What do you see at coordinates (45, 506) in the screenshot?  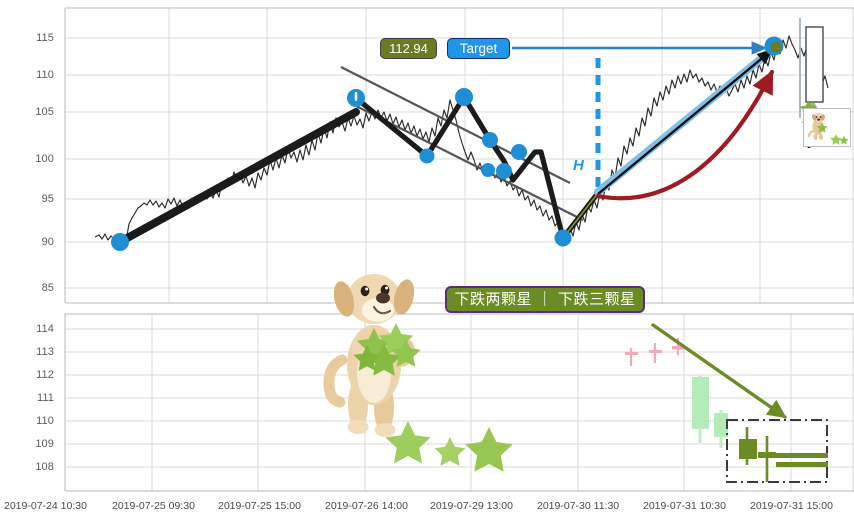 I see `x-tick: 2019-07-24 10:30` at bounding box center [45, 506].